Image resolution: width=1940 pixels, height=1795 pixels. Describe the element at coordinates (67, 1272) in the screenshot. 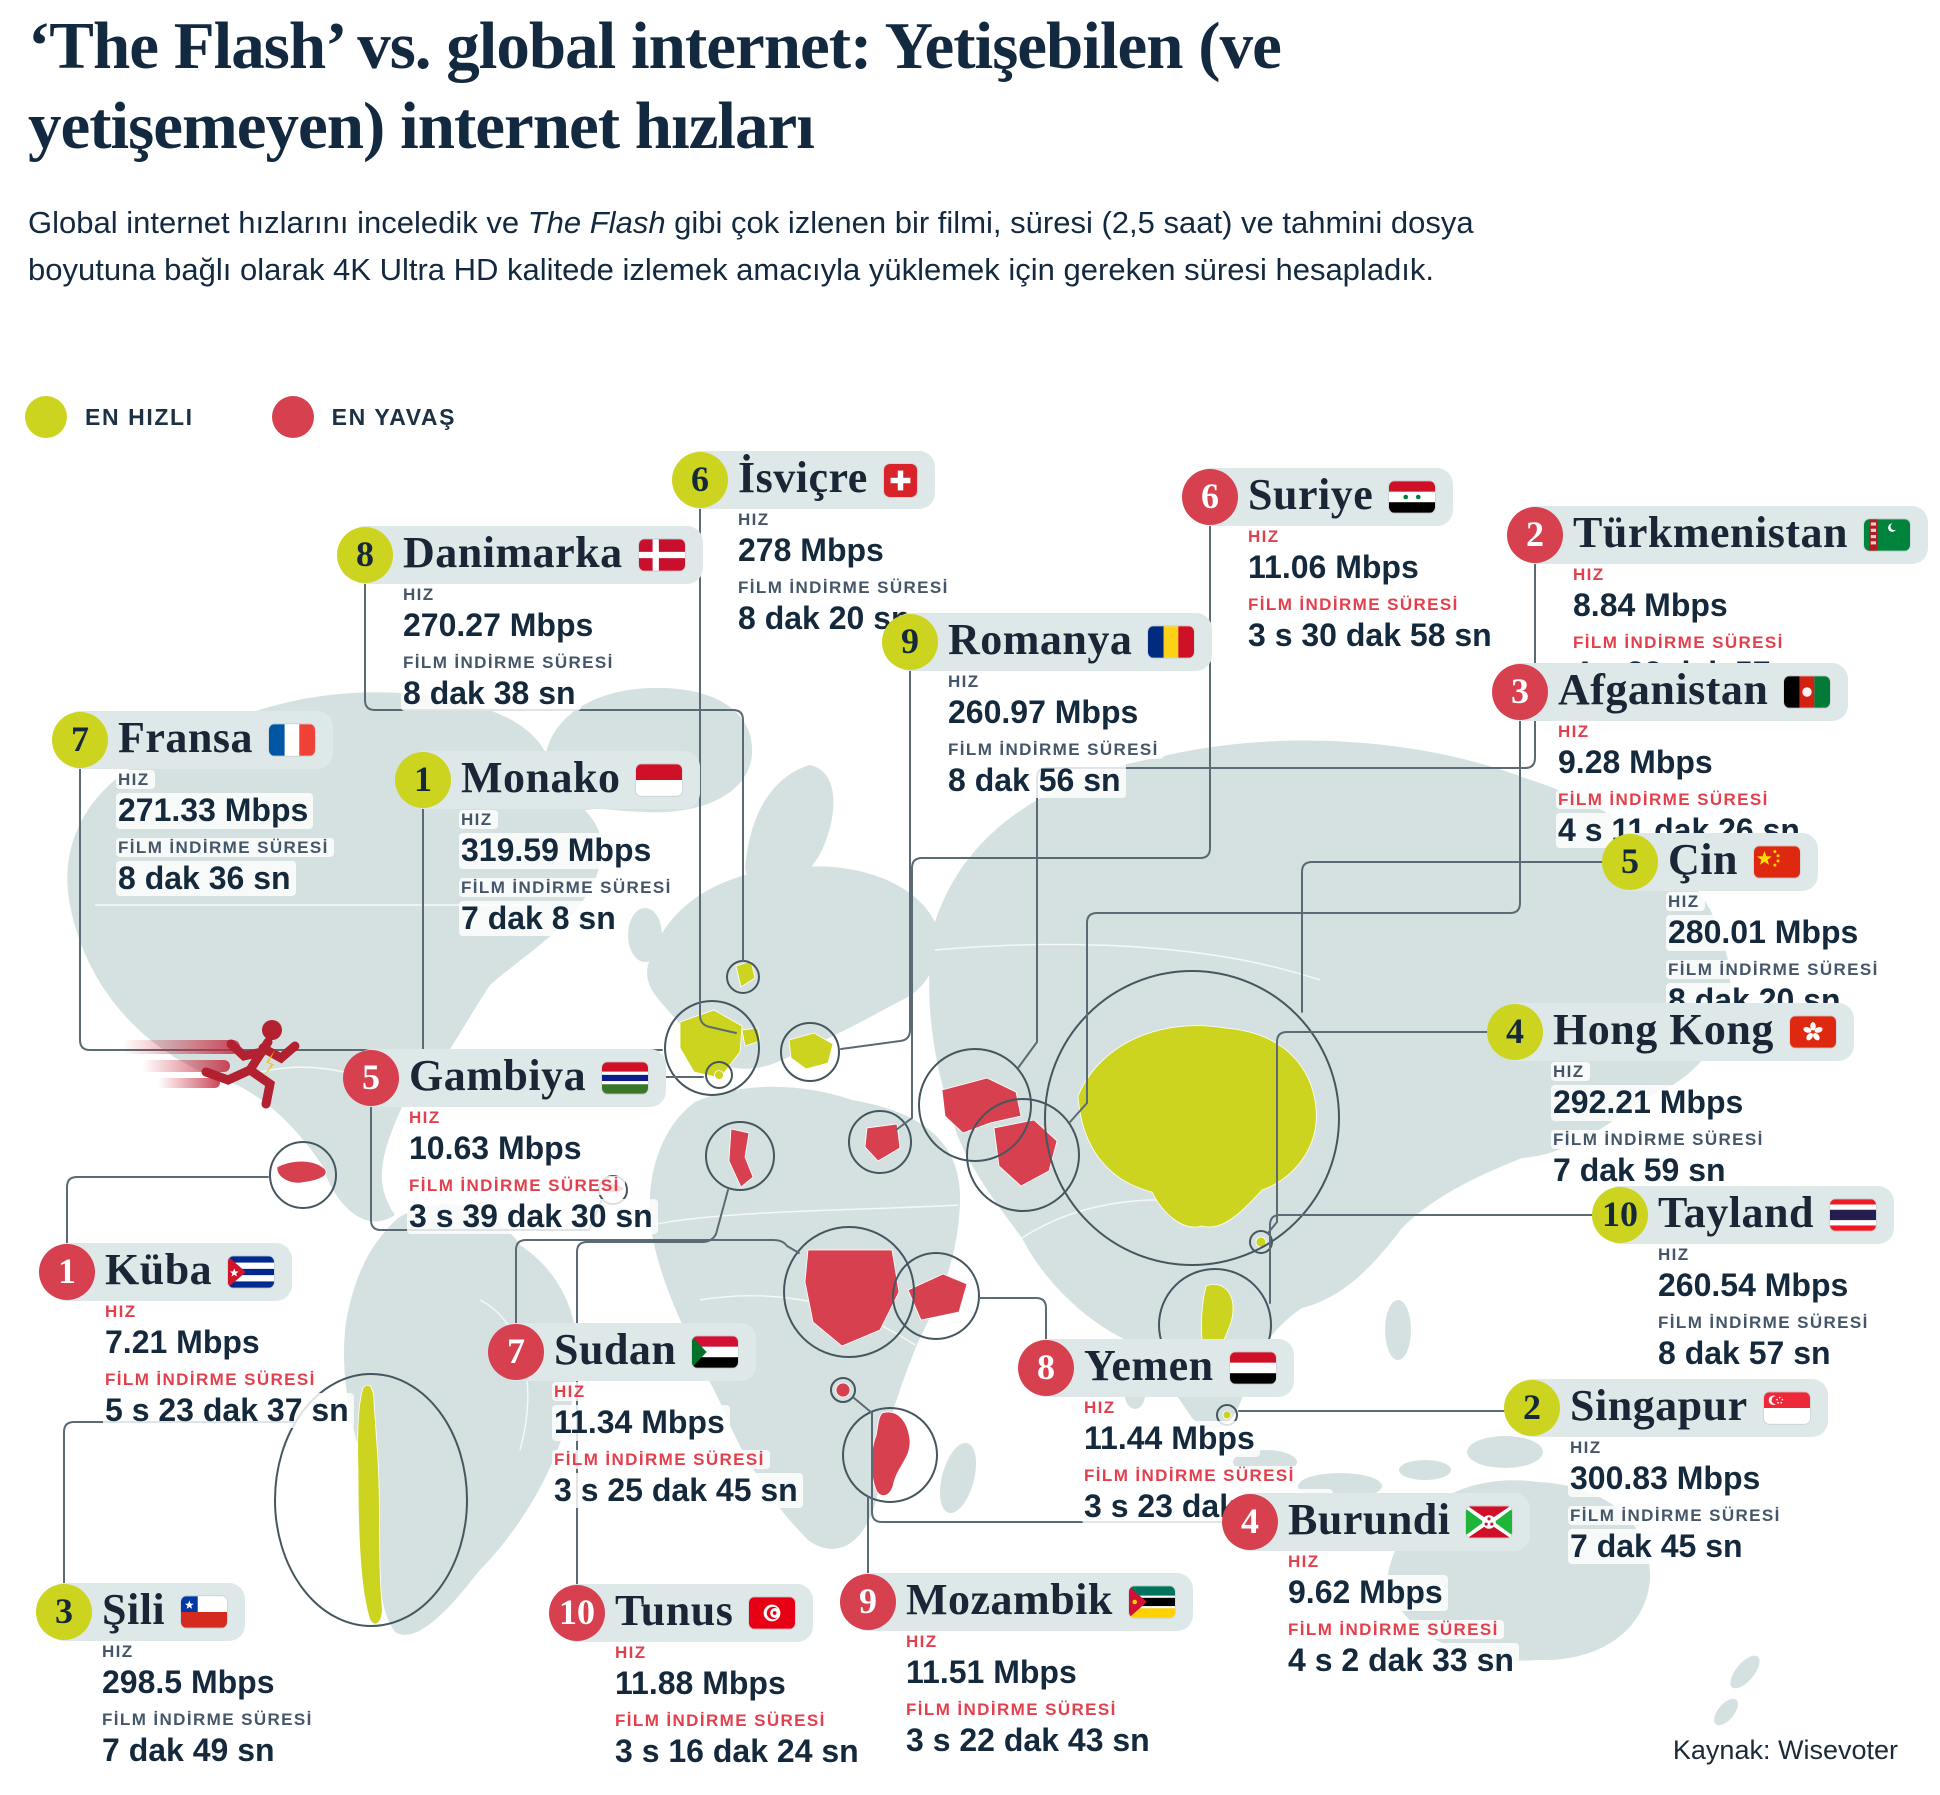

I see `rank-badge: 1` at that location.